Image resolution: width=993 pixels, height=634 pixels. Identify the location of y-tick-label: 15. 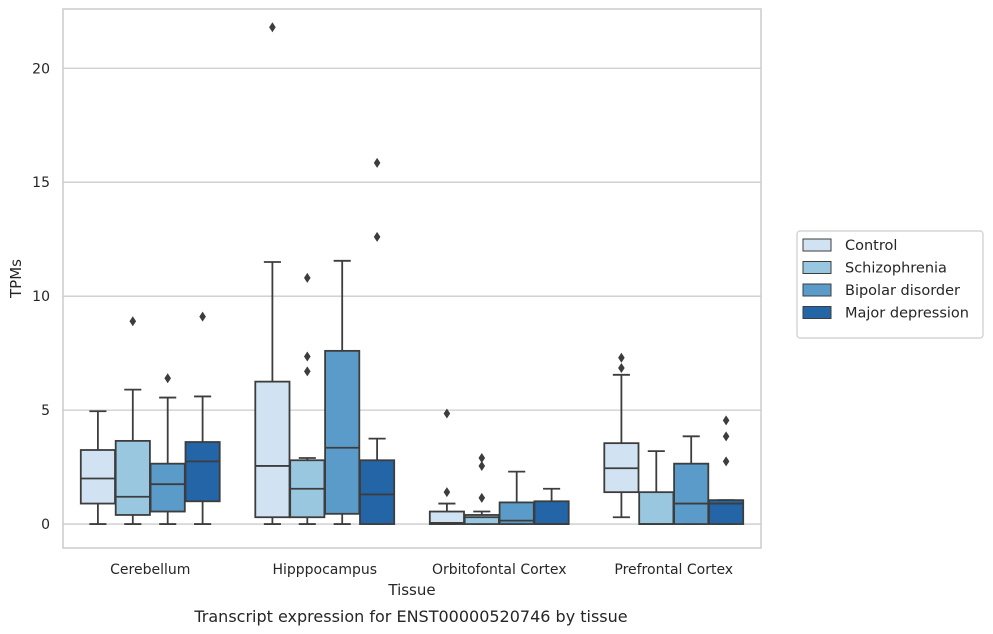
(41, 183).